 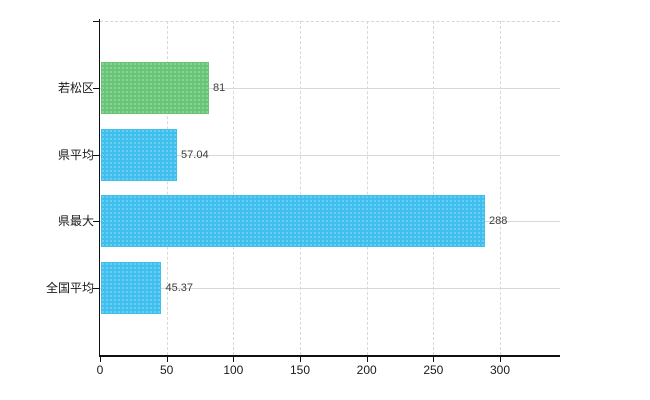 What do you see at coordinates (99, 188) in the screenshot?
I see `y-axis-line` at bounding box center [99, 188].